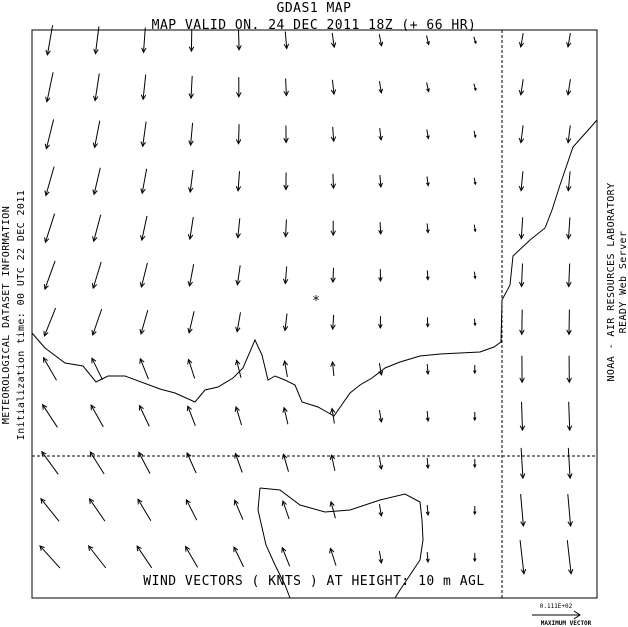 The image size is (628, 627). I want to click on map-valid-time: MAP VALID ON. 24 DEC 2011 18Z (+ 66 HR), so click(314, 25).